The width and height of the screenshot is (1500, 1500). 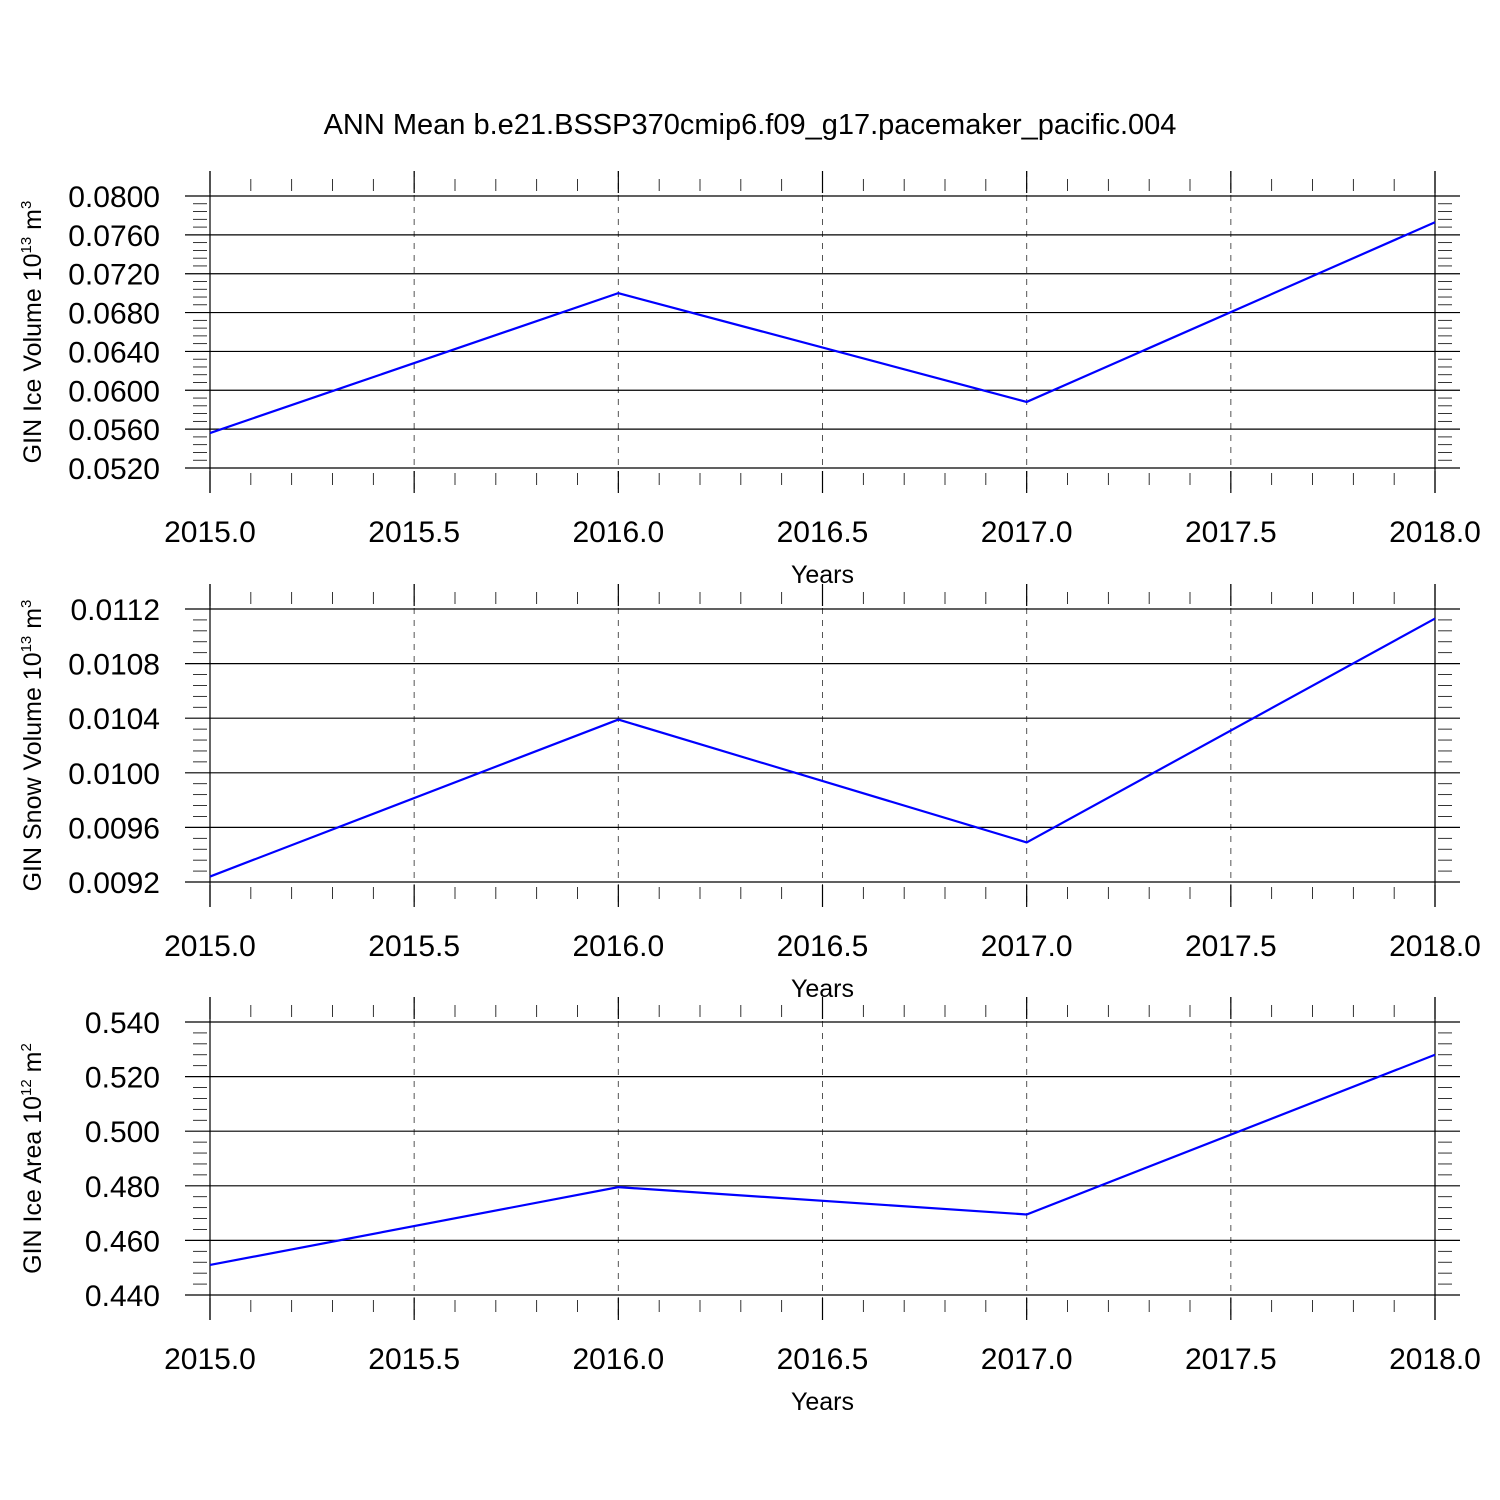 I want to click on y-tick-label: 0.520, so click(x=122, y=1078).